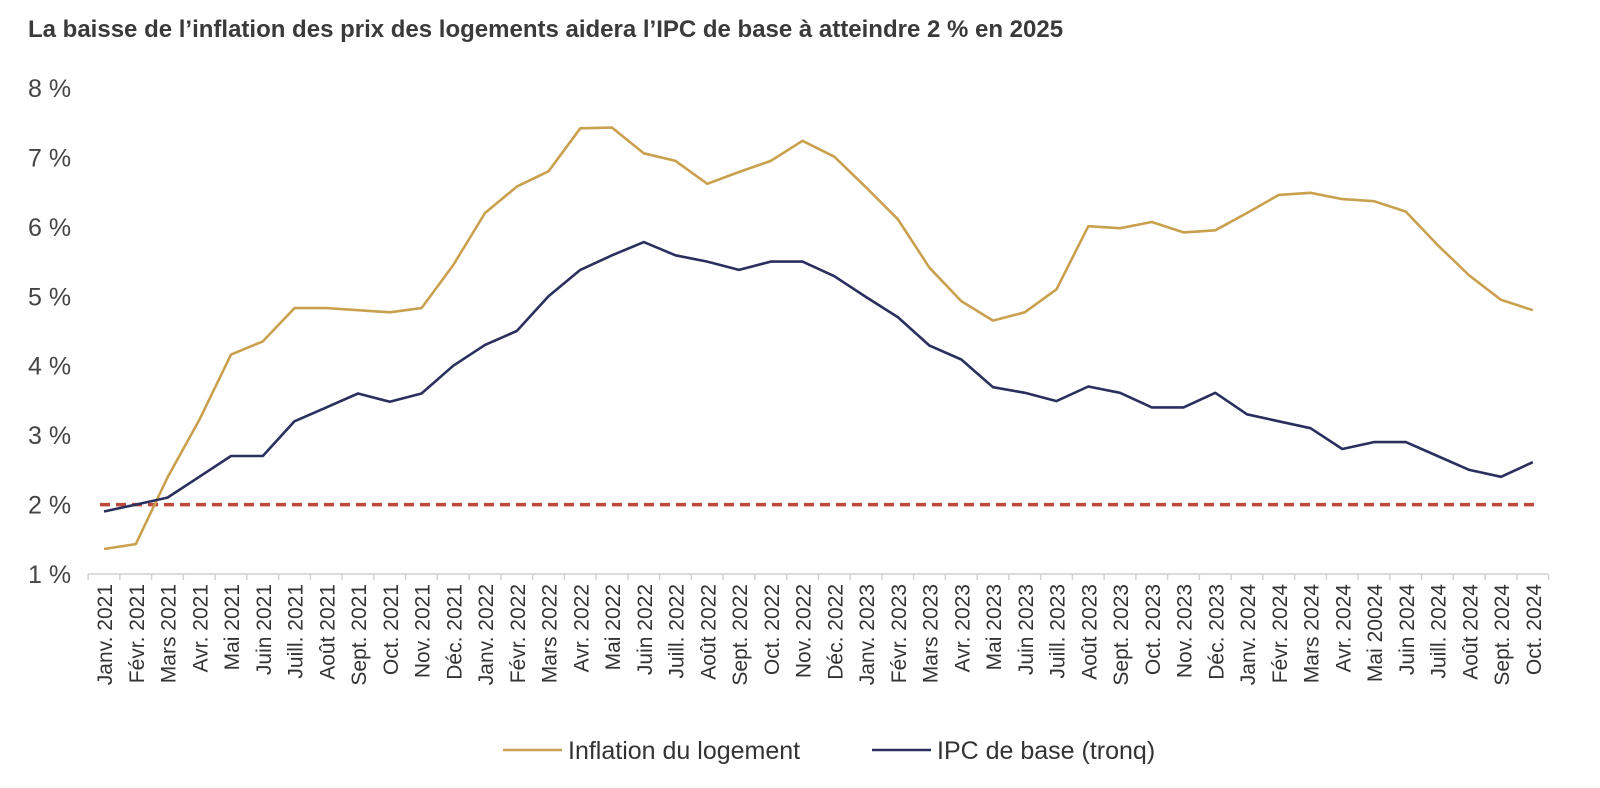 The image size is (1600, 788). I want to click on y-tick-label: 3 %, so click(49, 436).